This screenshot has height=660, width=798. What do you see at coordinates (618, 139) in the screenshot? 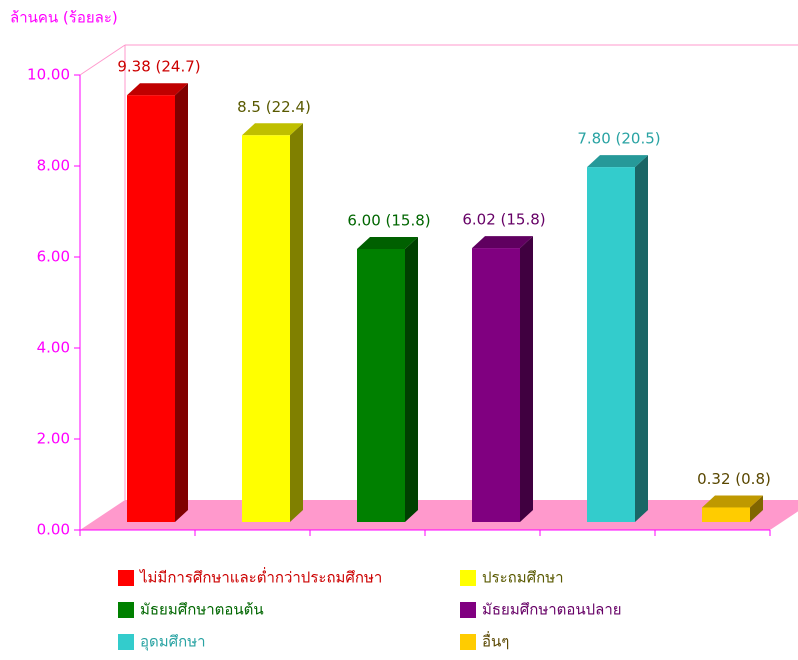
I see `data-label: 7.80 (20.5)` at bounding box center [618, 139].